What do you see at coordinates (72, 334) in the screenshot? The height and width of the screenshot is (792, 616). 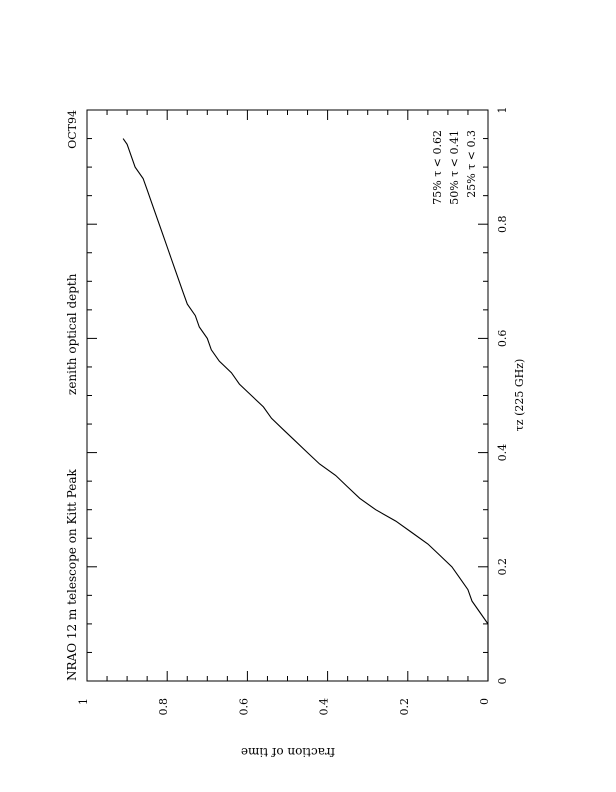 I see `chart-subtitle: zenith optical depth` at bounding box center [72, 334].